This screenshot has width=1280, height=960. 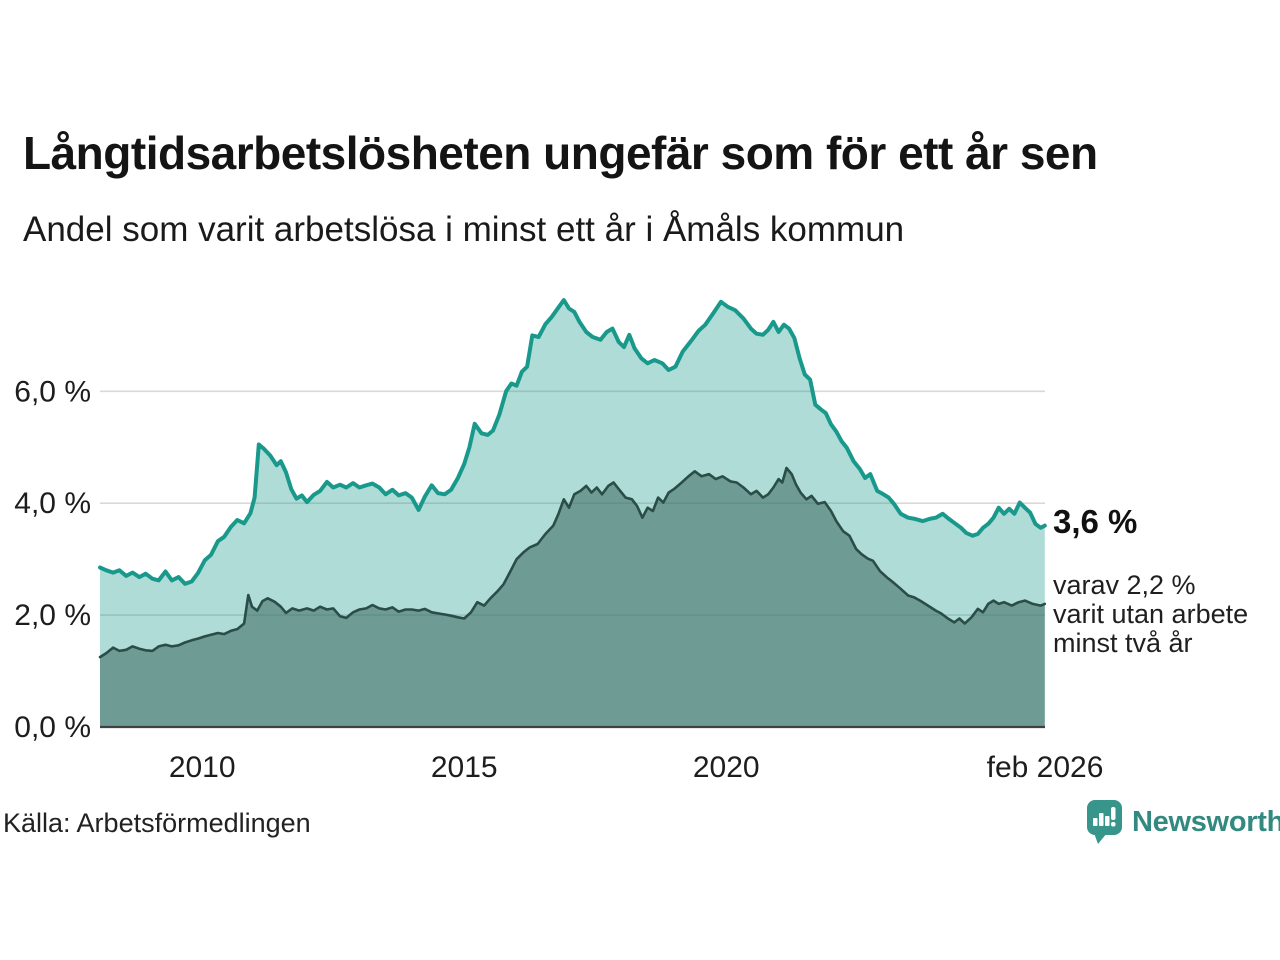 I want to click on y-tick-label: 0,0 %, so click(x=52, y=727).